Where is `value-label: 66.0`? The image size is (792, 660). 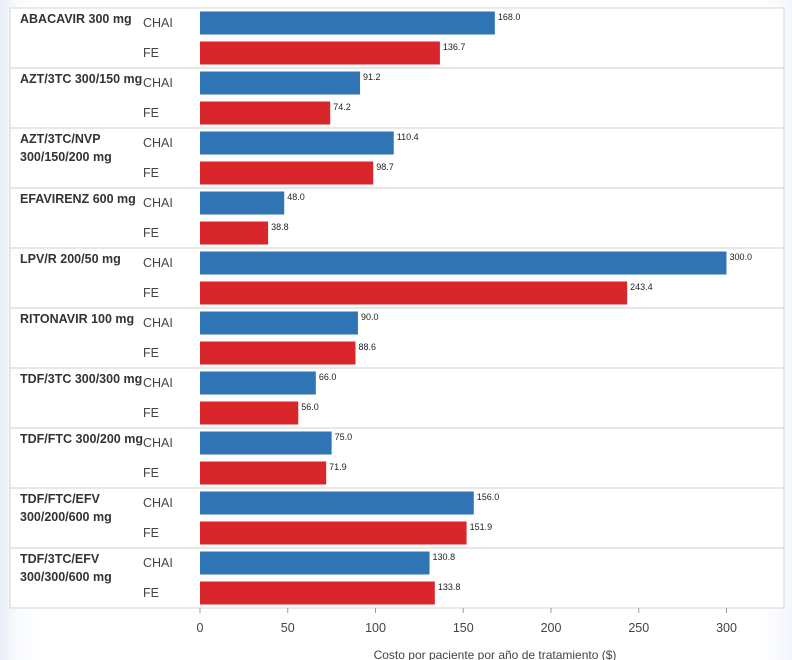
value-label: 66.0 is located at coordinates (328, 377).